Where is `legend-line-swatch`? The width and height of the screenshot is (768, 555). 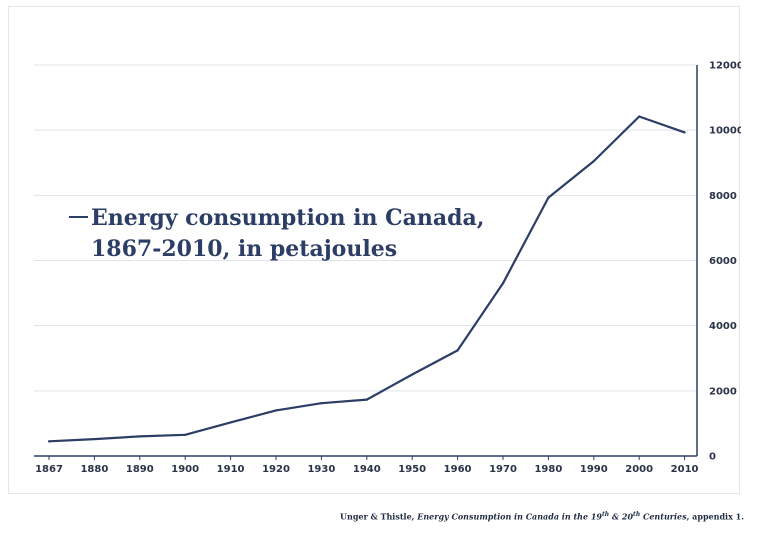 legend-line-swatch is located at coordinates (78, 217).